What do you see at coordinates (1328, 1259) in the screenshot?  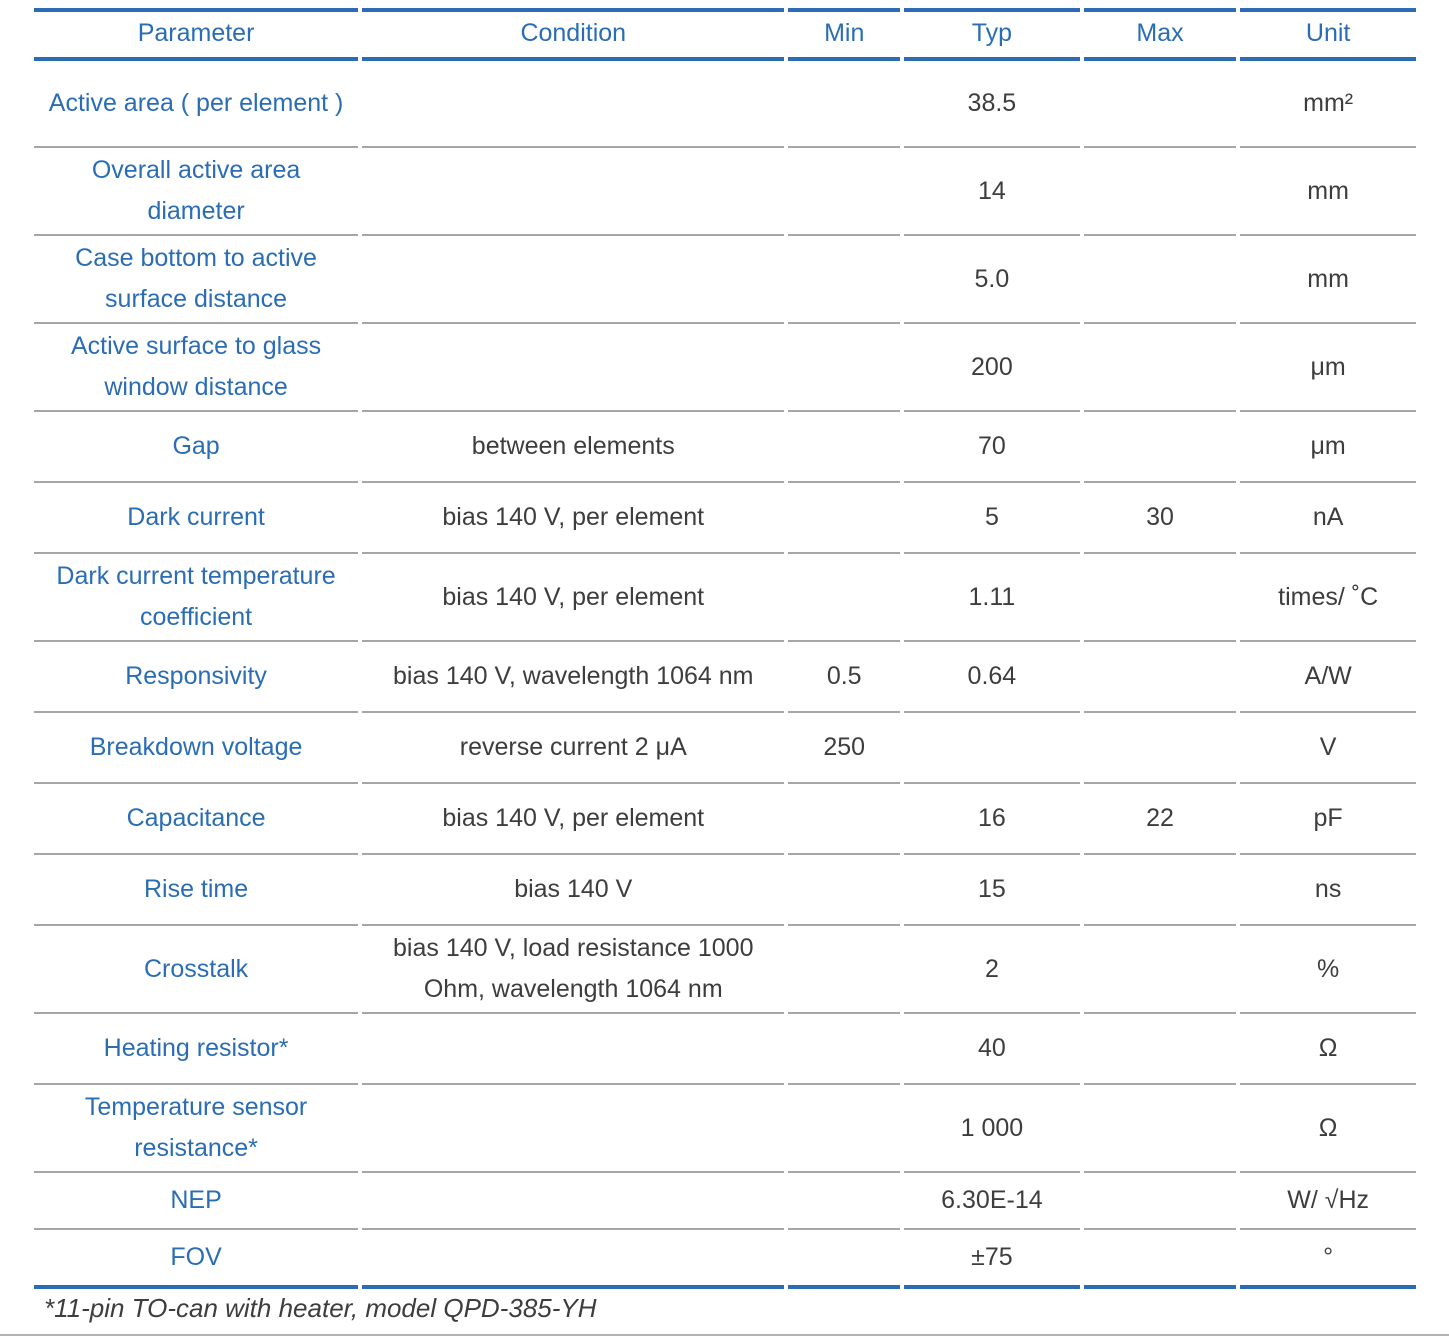 I see `cell-unit: °` at bounding box center [1328, 1259].